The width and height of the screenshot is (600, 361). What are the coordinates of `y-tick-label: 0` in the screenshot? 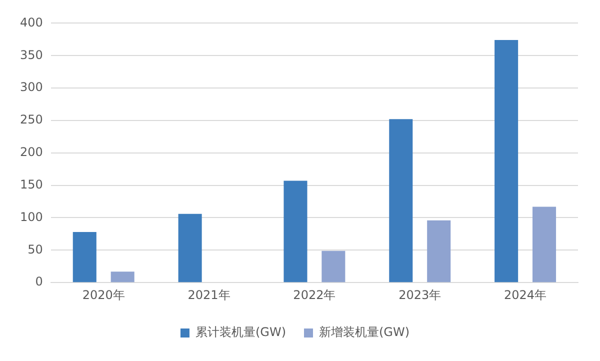 It's located at (39, 281).